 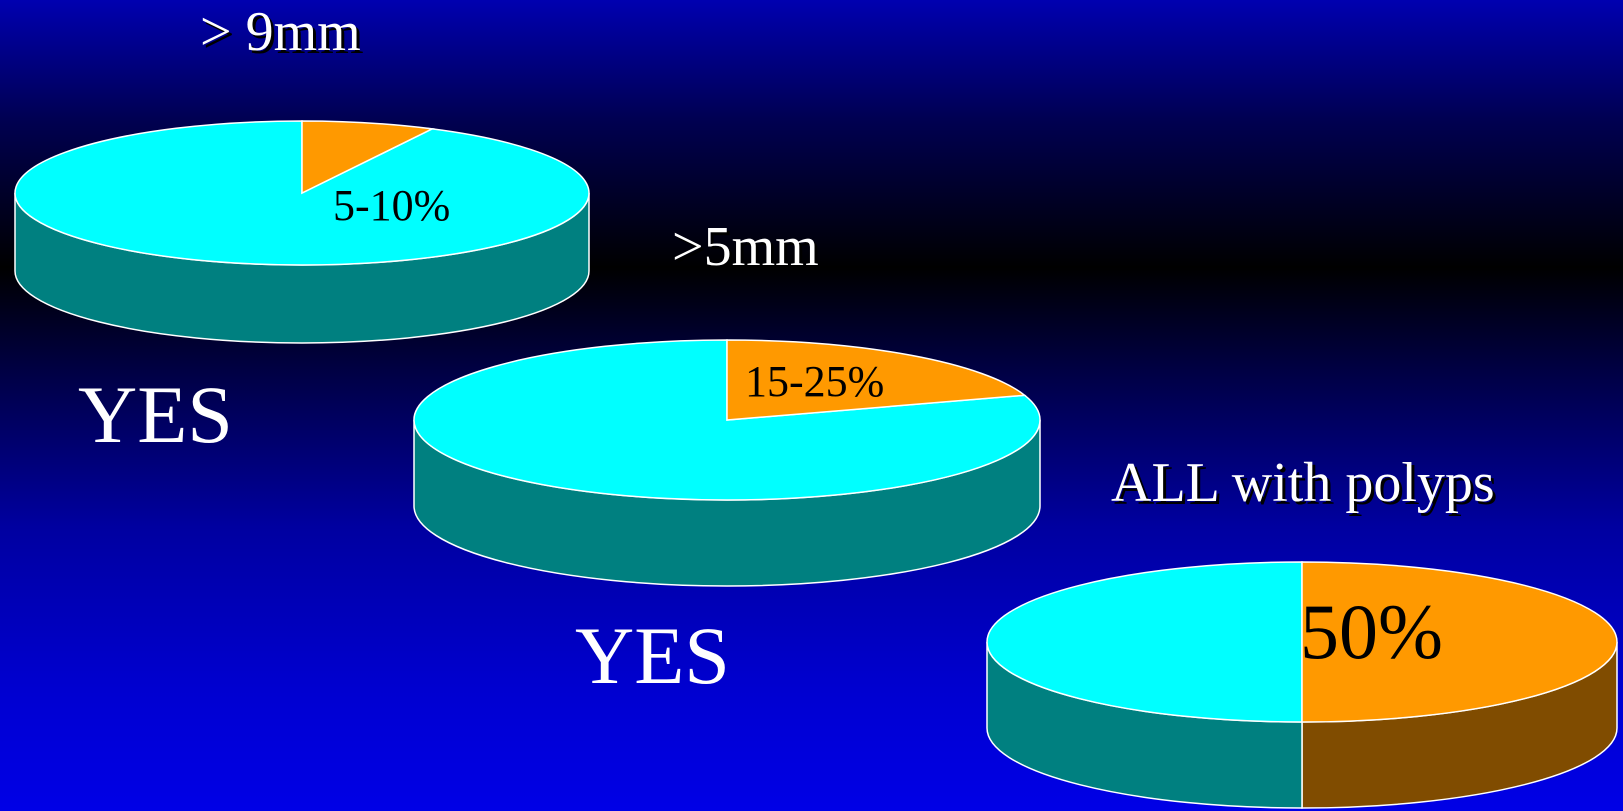 What do you see at coordinates (745, 247) in the screenshot?
I see `pie-5mm-title: >5mm` at bounding box center [745, 247].